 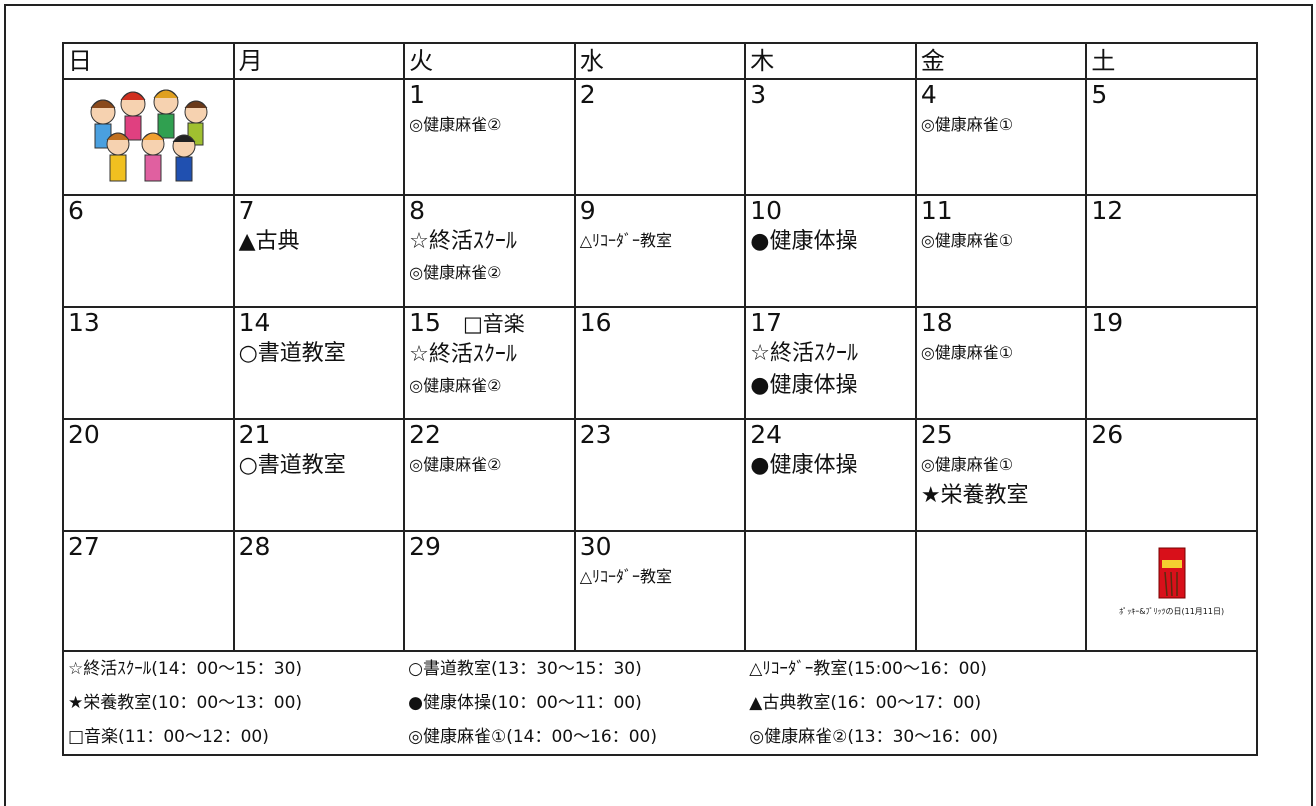 I want to click on date-line: 18, so click(x=1001, y=323).